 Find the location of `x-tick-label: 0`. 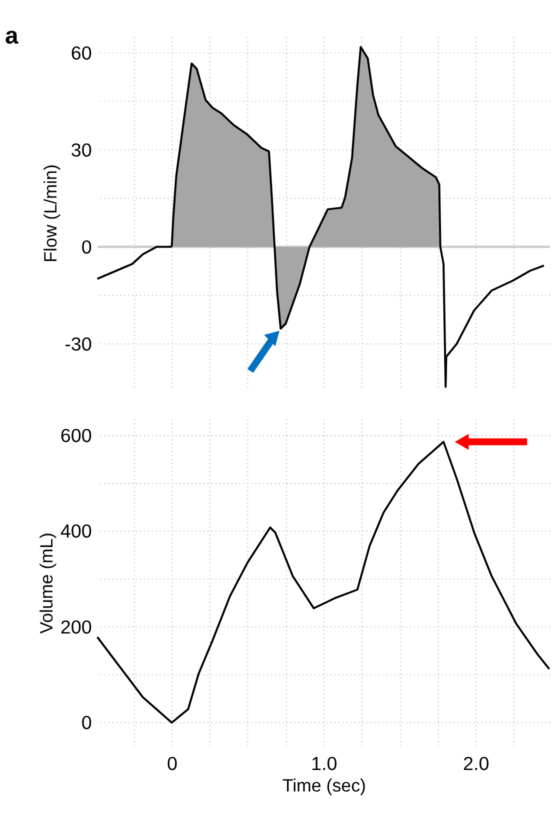

x-tick-label: 0 is located at coordinates (172, 763).